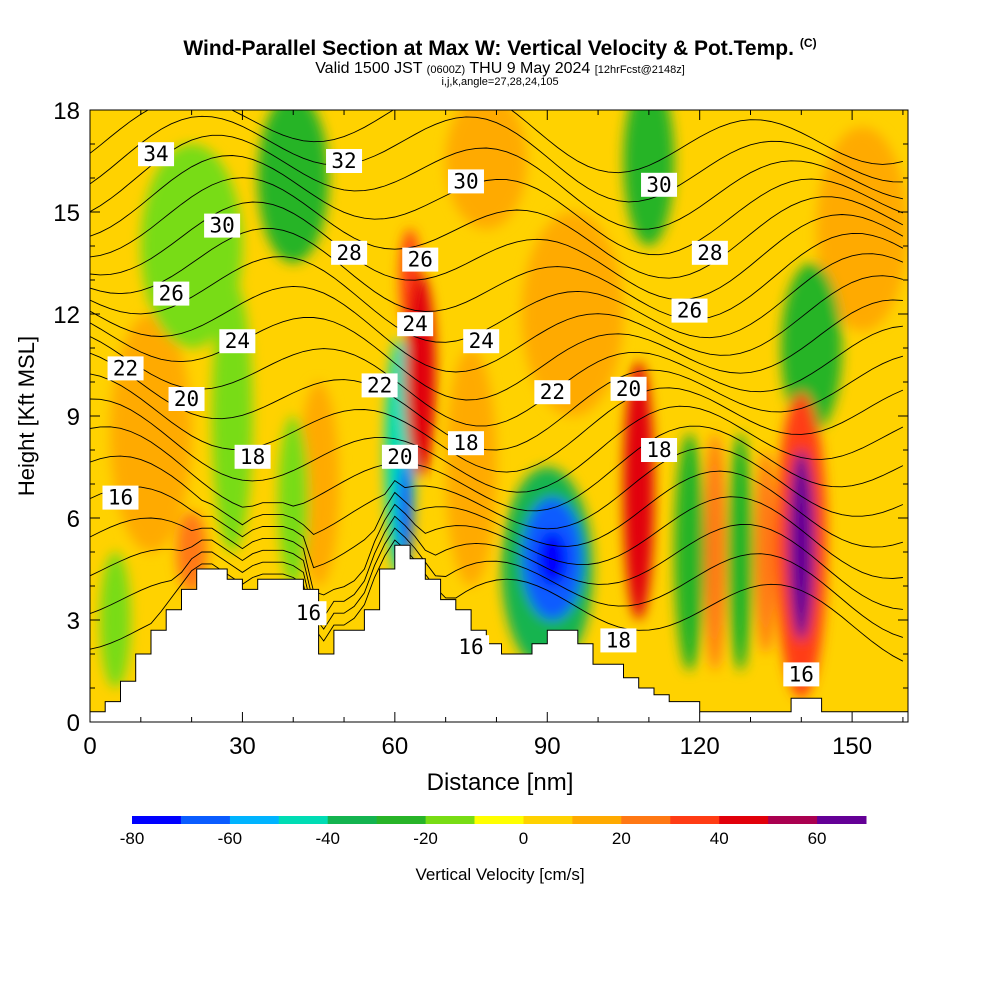 The height and width of the screenshot is (1000, 1000). I want to click on svg-text: 16, so click(470, 647).